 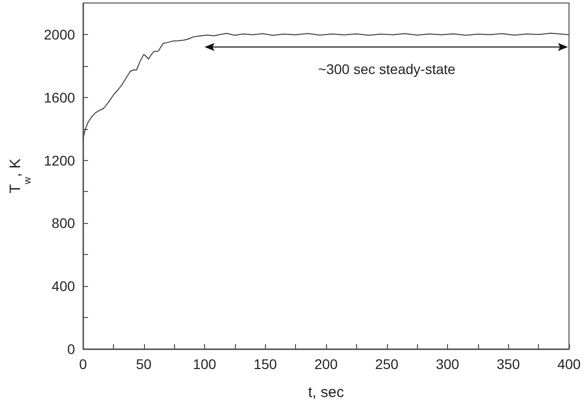 I want to click on x-axis-title: t, sec, so click(x=326, y=392).